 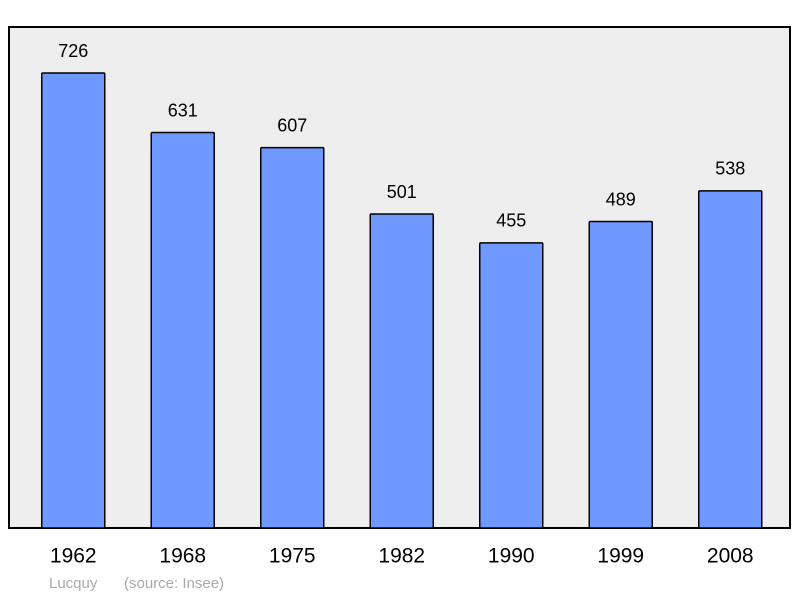 What do you see at coordinates (183, 110) in the screenshot?
I see `value-label: 631` at bounding box center [183, 110].